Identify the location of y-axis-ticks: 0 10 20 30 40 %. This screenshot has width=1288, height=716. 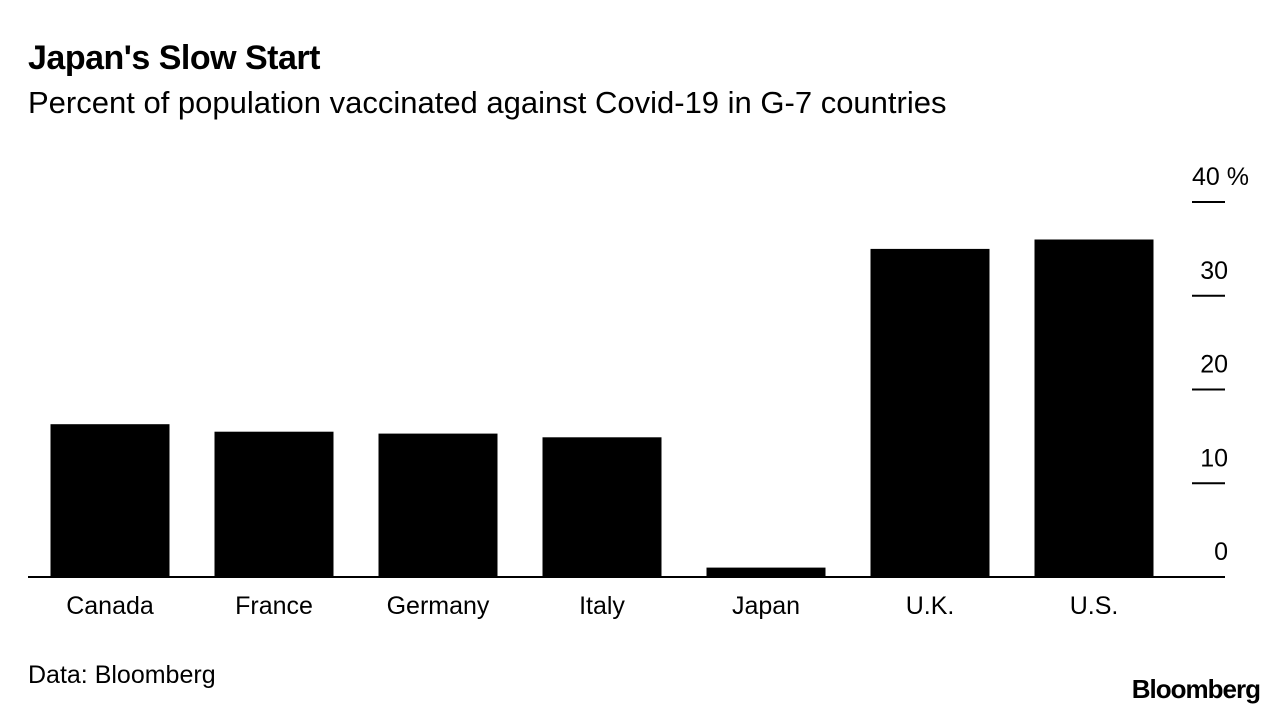
(1220, 364).